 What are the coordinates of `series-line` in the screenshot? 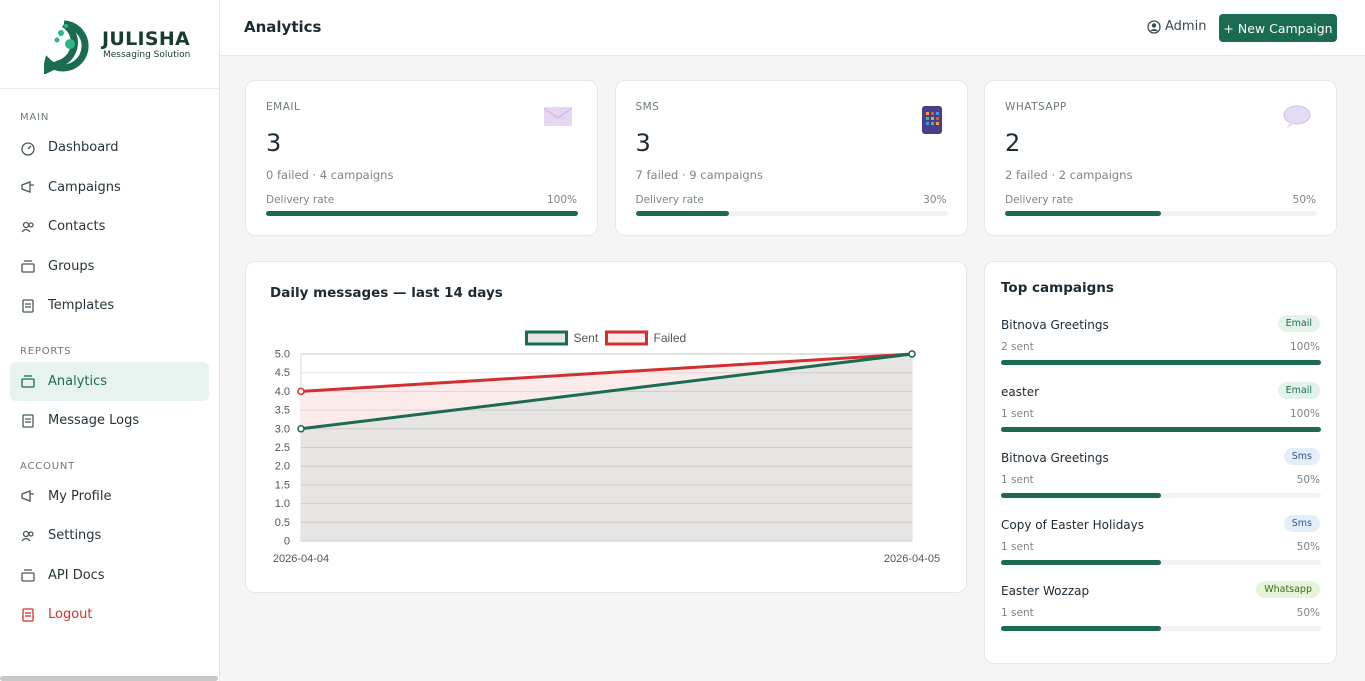 It's located at (606, 372).